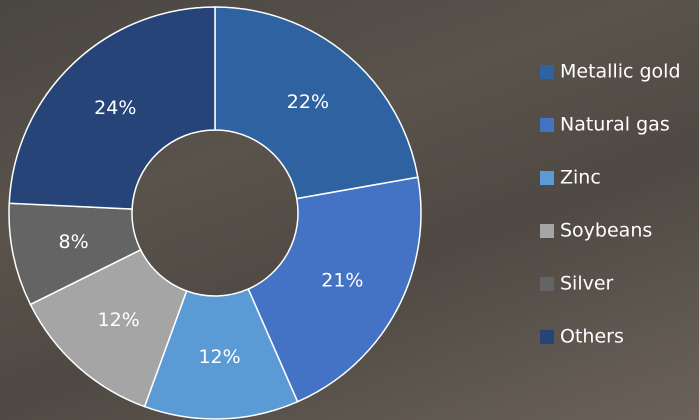 Image resolution: width=699 pixels, height=420 pixels. I want to click on data-label: 24%, so click(115, 108).